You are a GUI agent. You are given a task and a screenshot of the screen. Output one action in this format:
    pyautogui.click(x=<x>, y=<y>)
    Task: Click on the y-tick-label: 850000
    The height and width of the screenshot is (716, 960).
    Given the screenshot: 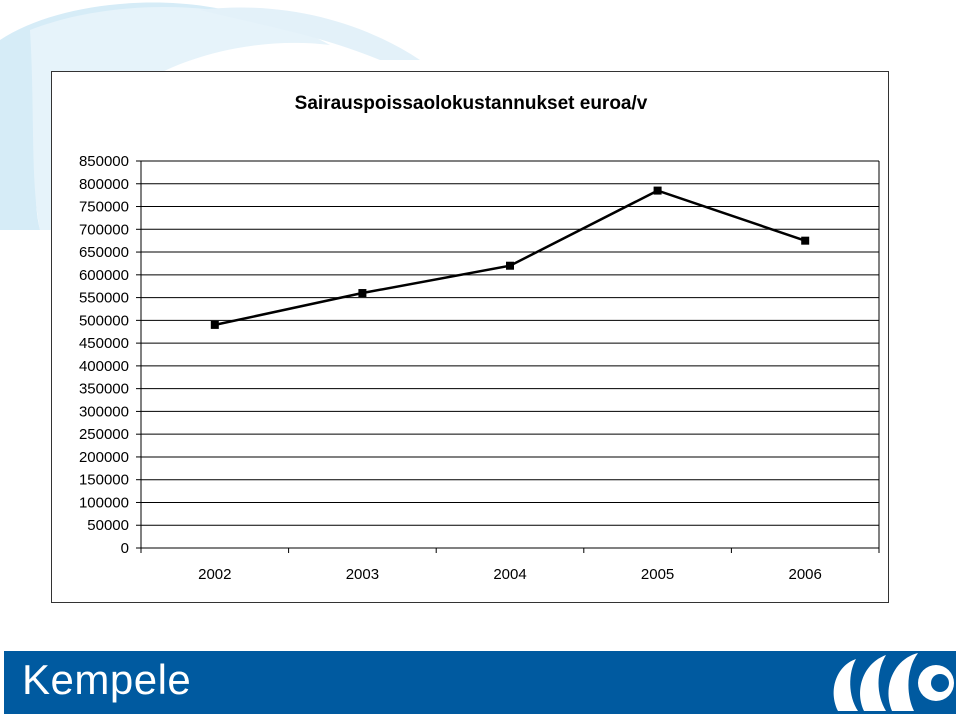 What is the action you would take?
    pyautogui.click(x=104, y=161)
    